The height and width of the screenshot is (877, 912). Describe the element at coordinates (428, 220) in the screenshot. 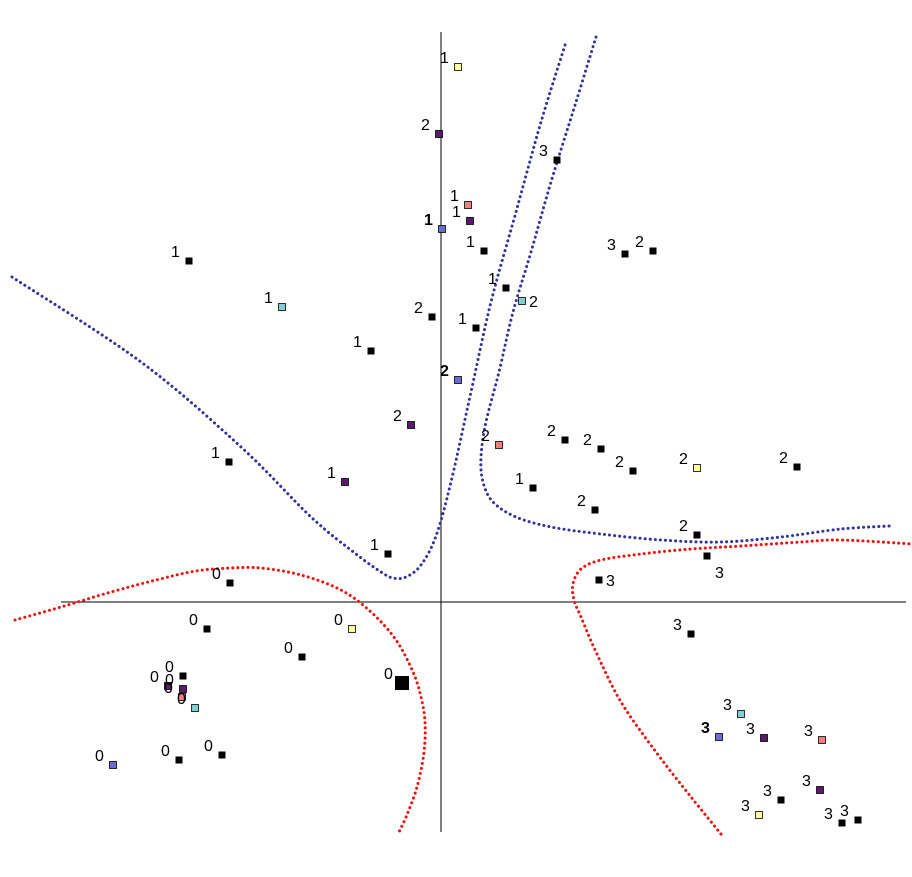

I see `point-label-5: 1` at that location.